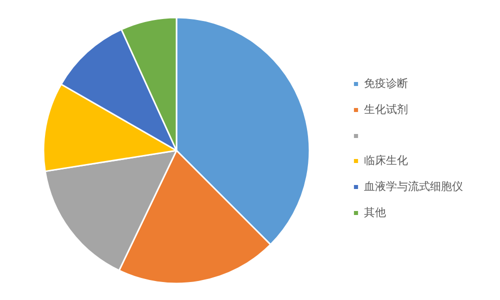  What do you see at coordinates (386, 161) in the screenshot?
I see `legend-label: 临床生化` at bounding box center [386, 161].